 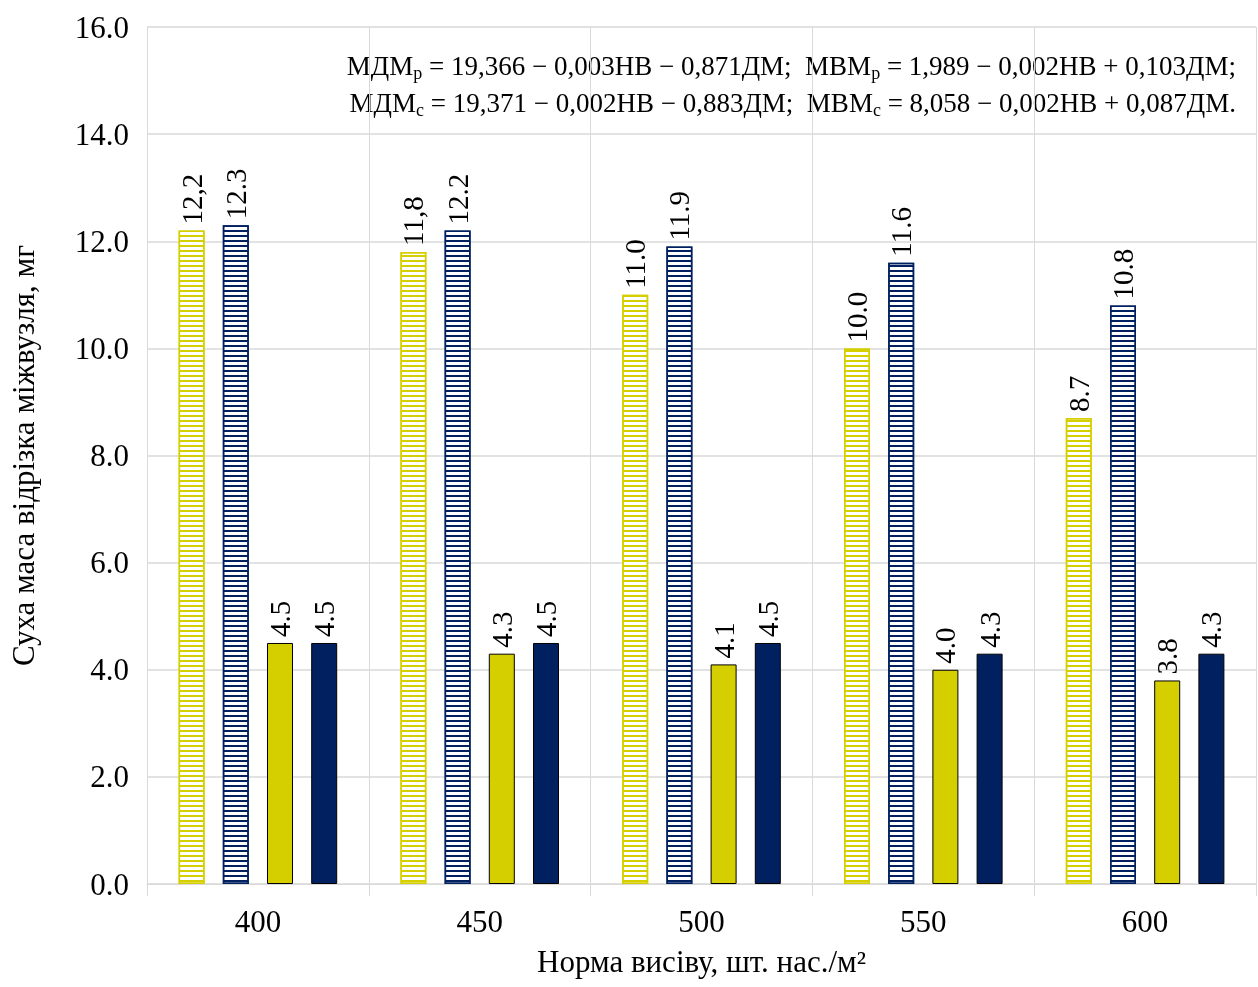 I want to click on data-label: 12,2, so click(x=191, y=199).